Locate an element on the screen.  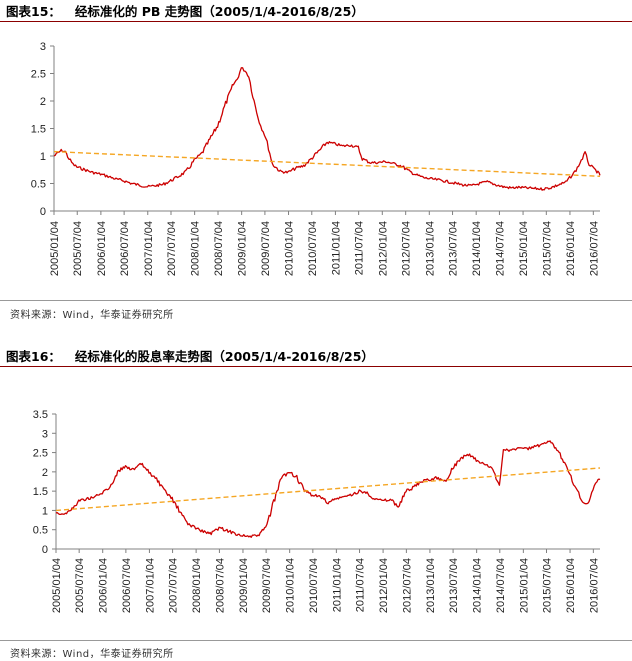
y-tick-label: 3.5 is located at coordinates (40, 415).